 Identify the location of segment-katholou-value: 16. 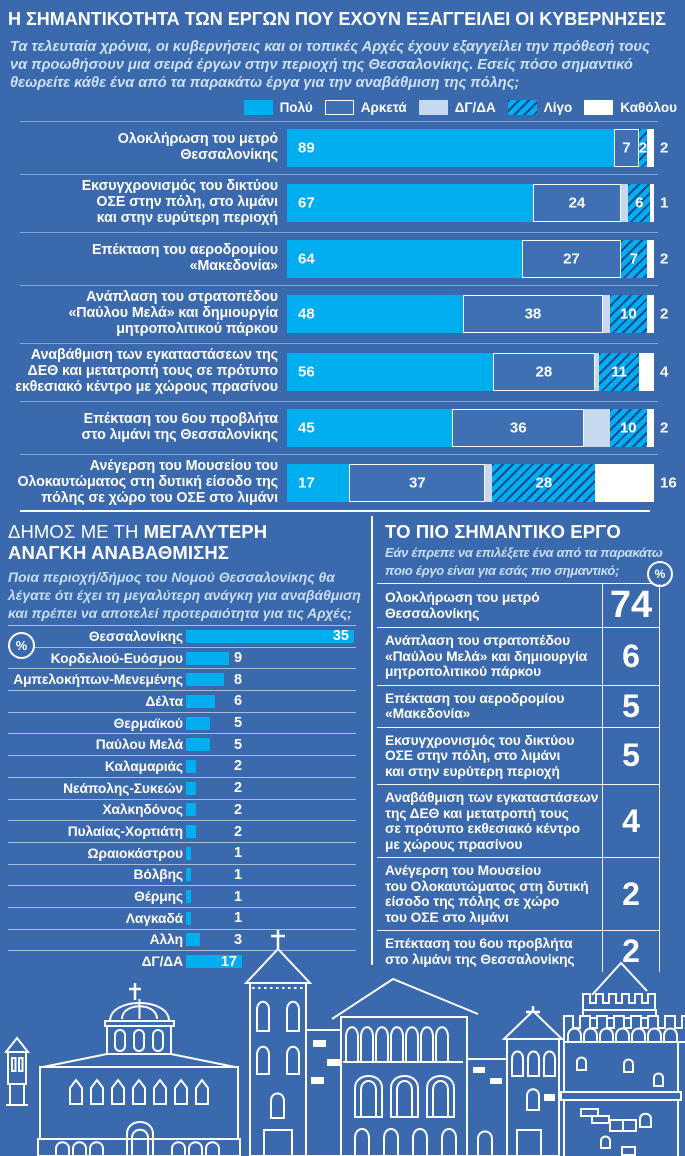
(668, 483).